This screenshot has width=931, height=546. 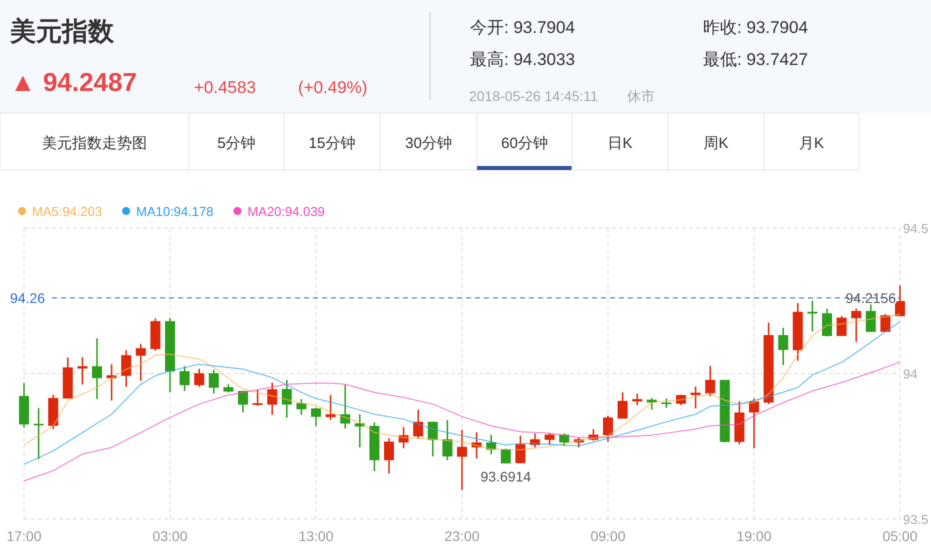 I want to click on text: 最高: 94.3033, so click(x=522, y=59).